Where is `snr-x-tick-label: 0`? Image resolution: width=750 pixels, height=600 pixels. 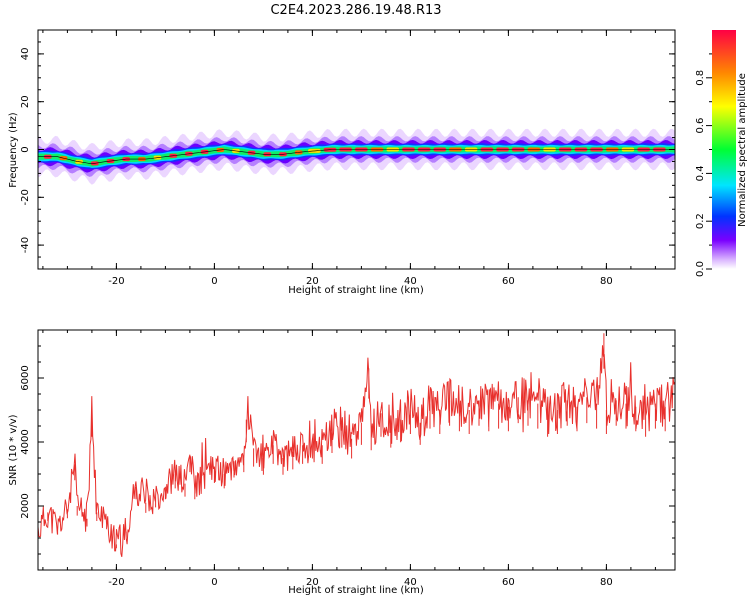 snr-x-tick-label: 0 is located at coordinates (214, 582).